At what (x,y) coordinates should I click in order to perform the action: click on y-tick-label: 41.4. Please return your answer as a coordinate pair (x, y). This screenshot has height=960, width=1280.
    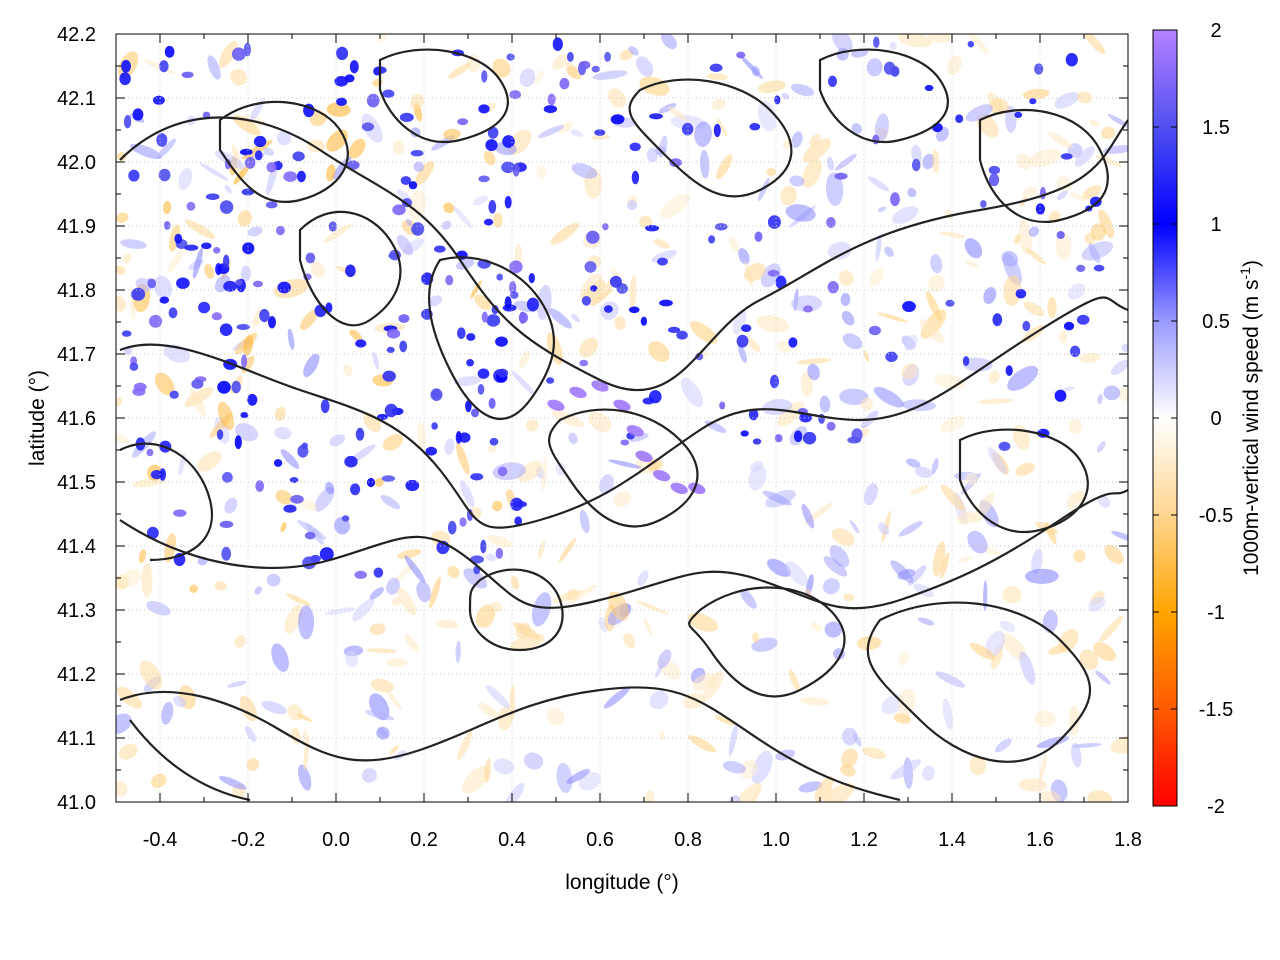
    Looking at the image, I should click on (76, 547).